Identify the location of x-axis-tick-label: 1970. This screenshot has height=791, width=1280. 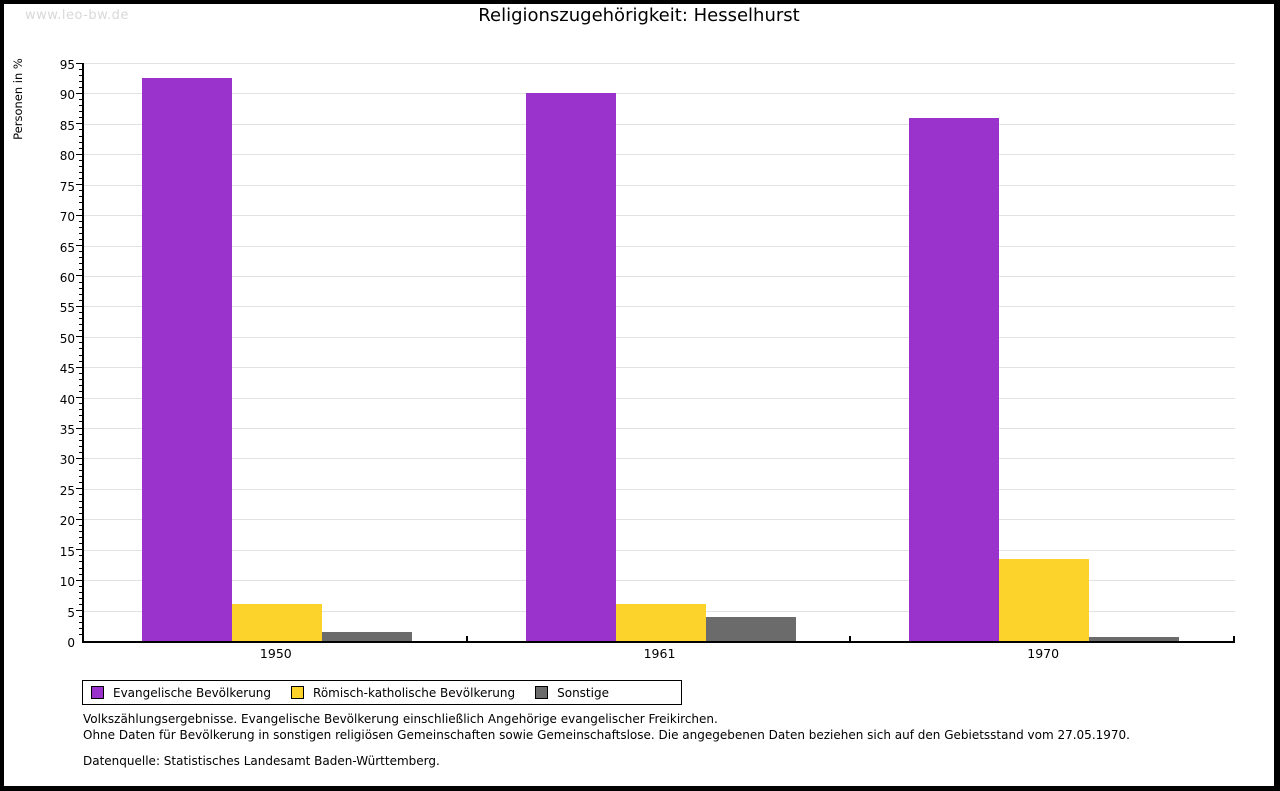
(1043, 653).